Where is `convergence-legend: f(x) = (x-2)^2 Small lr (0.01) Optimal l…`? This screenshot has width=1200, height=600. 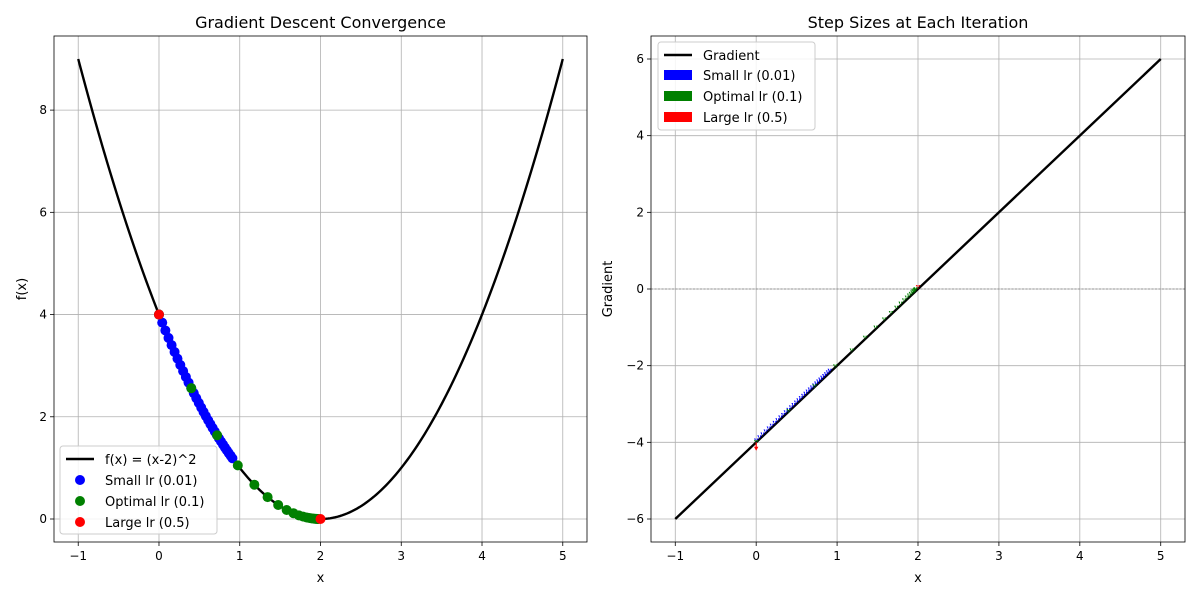
convergence-legend: f(x) = (x-2)^2 Small lr (0.01) Optimal l… is located at coordinates (138, 490).